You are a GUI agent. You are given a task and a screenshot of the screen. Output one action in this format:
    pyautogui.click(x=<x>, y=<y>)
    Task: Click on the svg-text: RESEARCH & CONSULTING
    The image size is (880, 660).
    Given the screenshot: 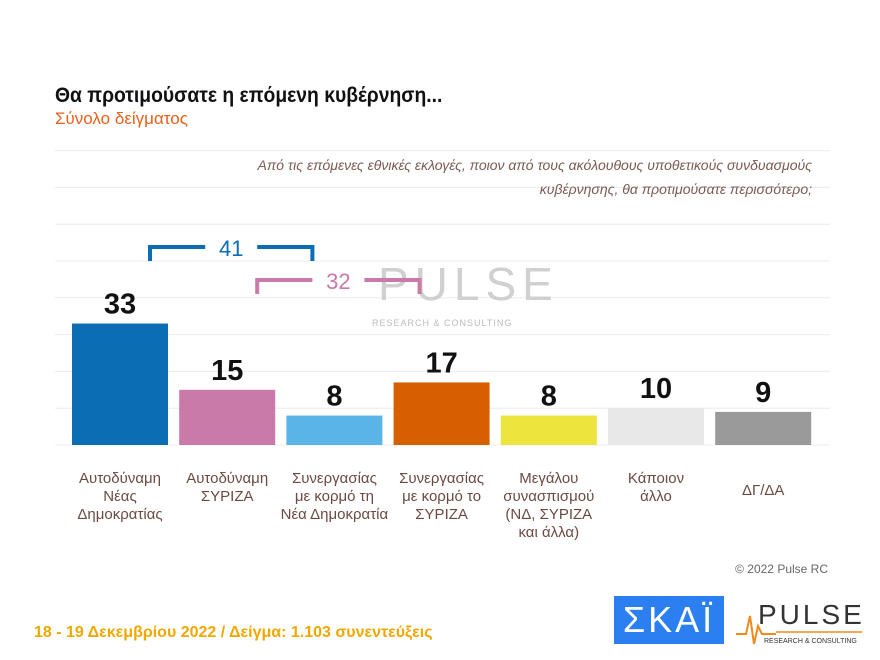 What is the action you would take?
    pyautogui.click(x=810, y=641)
    